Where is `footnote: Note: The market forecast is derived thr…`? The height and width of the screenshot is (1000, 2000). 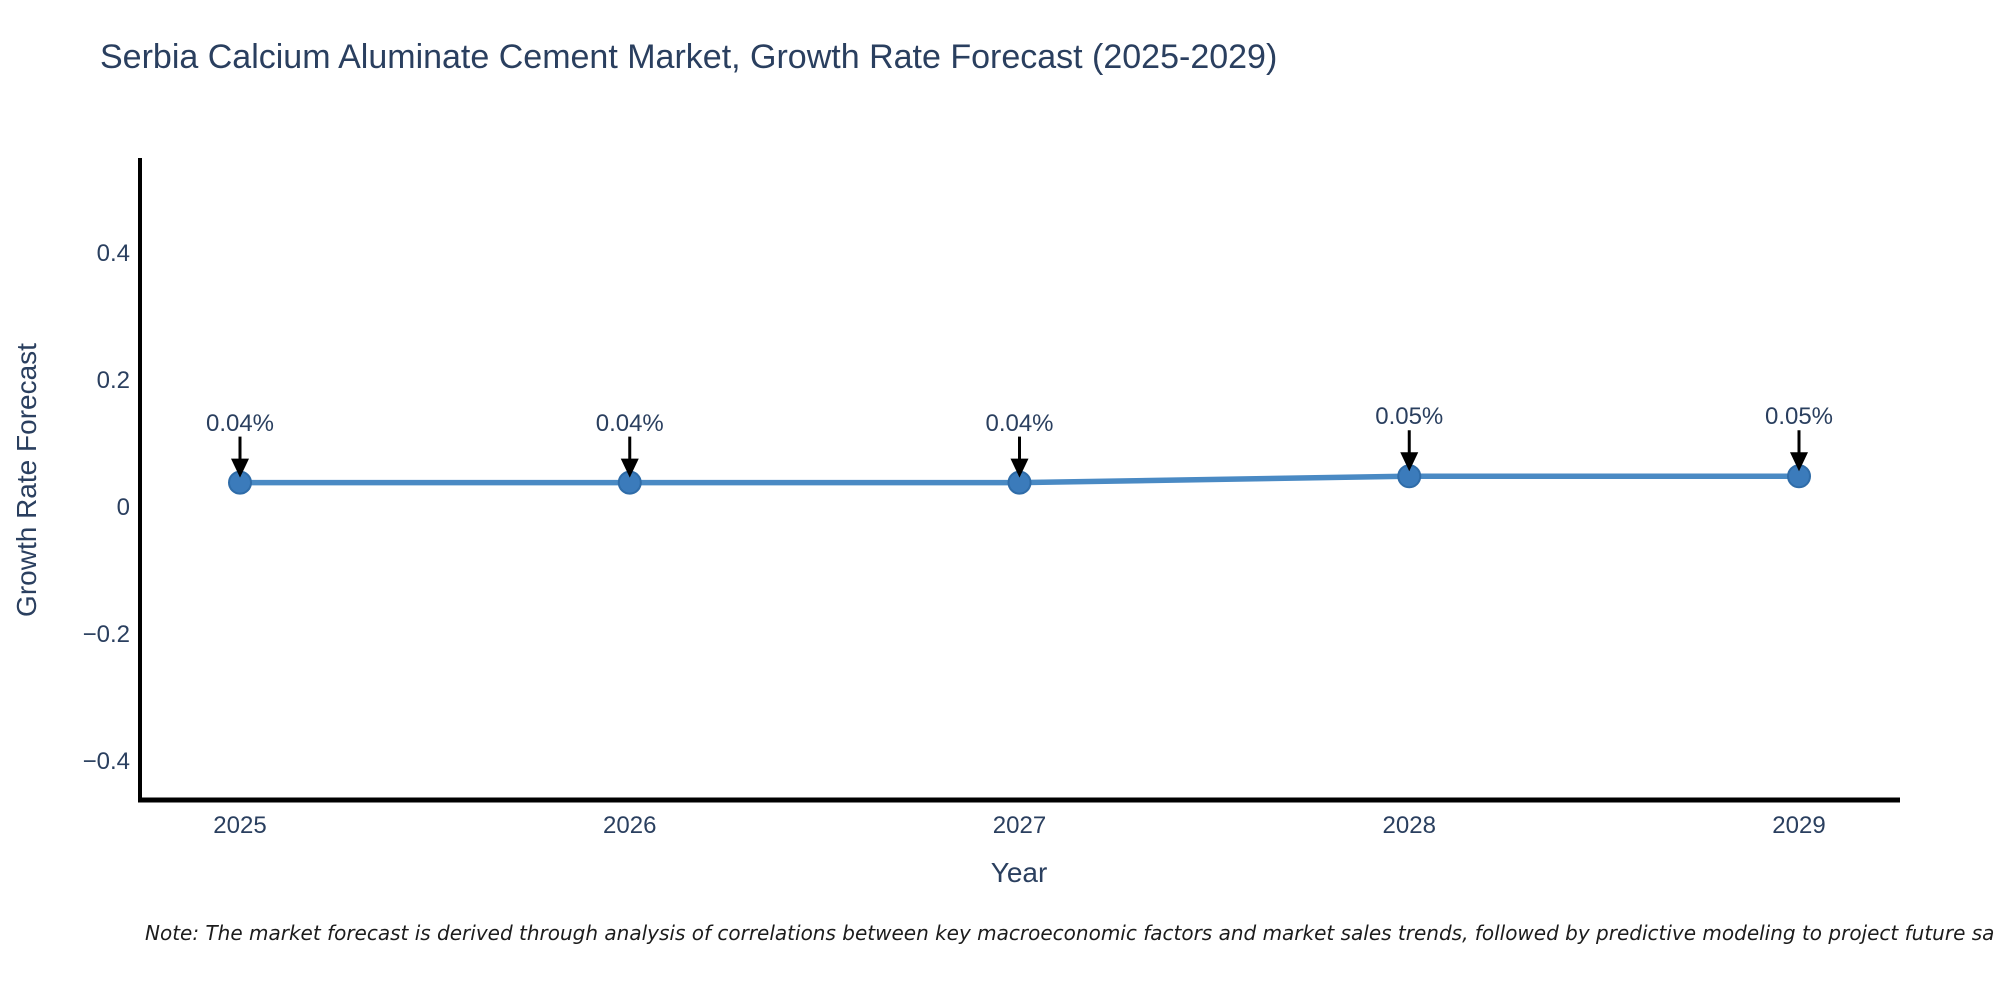 footnote: Note: The market forecast is derived thr… is located at coordinates (1070, 933).